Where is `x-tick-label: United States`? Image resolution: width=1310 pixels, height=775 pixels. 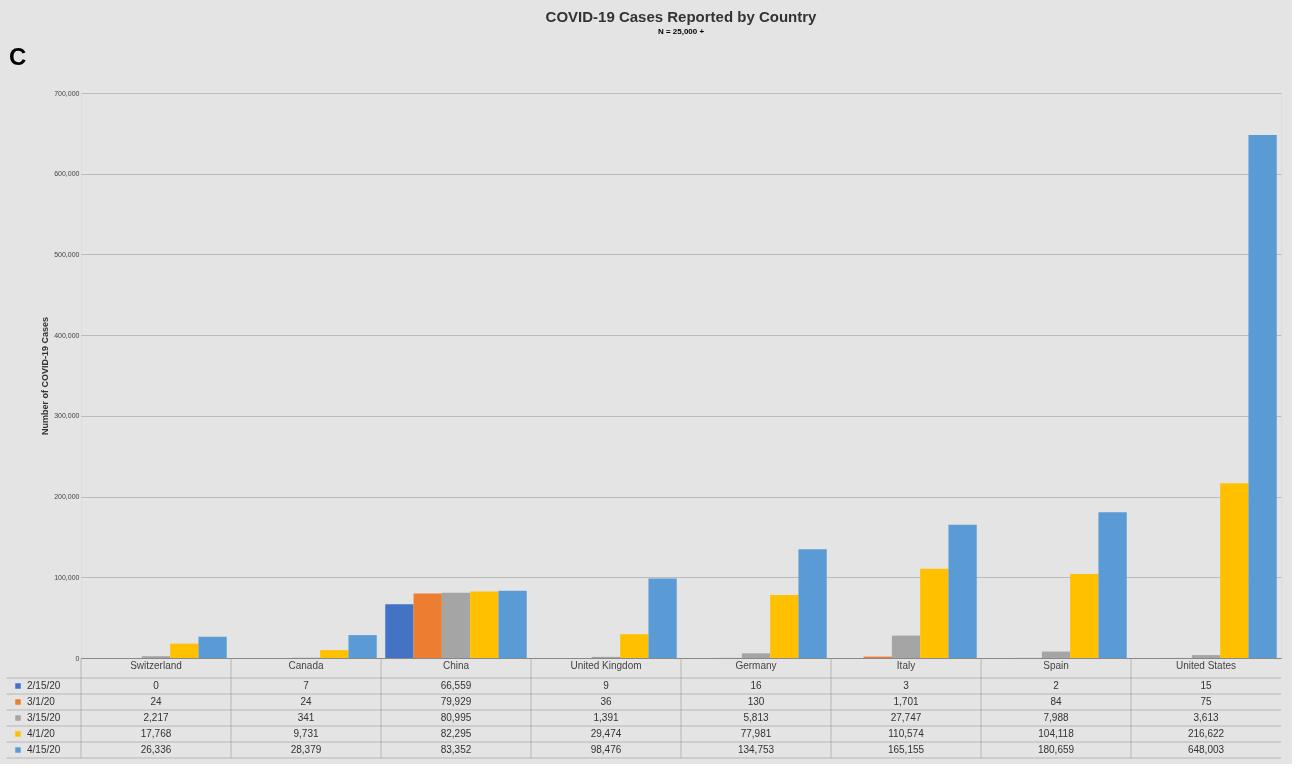
x-tick-label: United States is located at coordinates (1206, 665).